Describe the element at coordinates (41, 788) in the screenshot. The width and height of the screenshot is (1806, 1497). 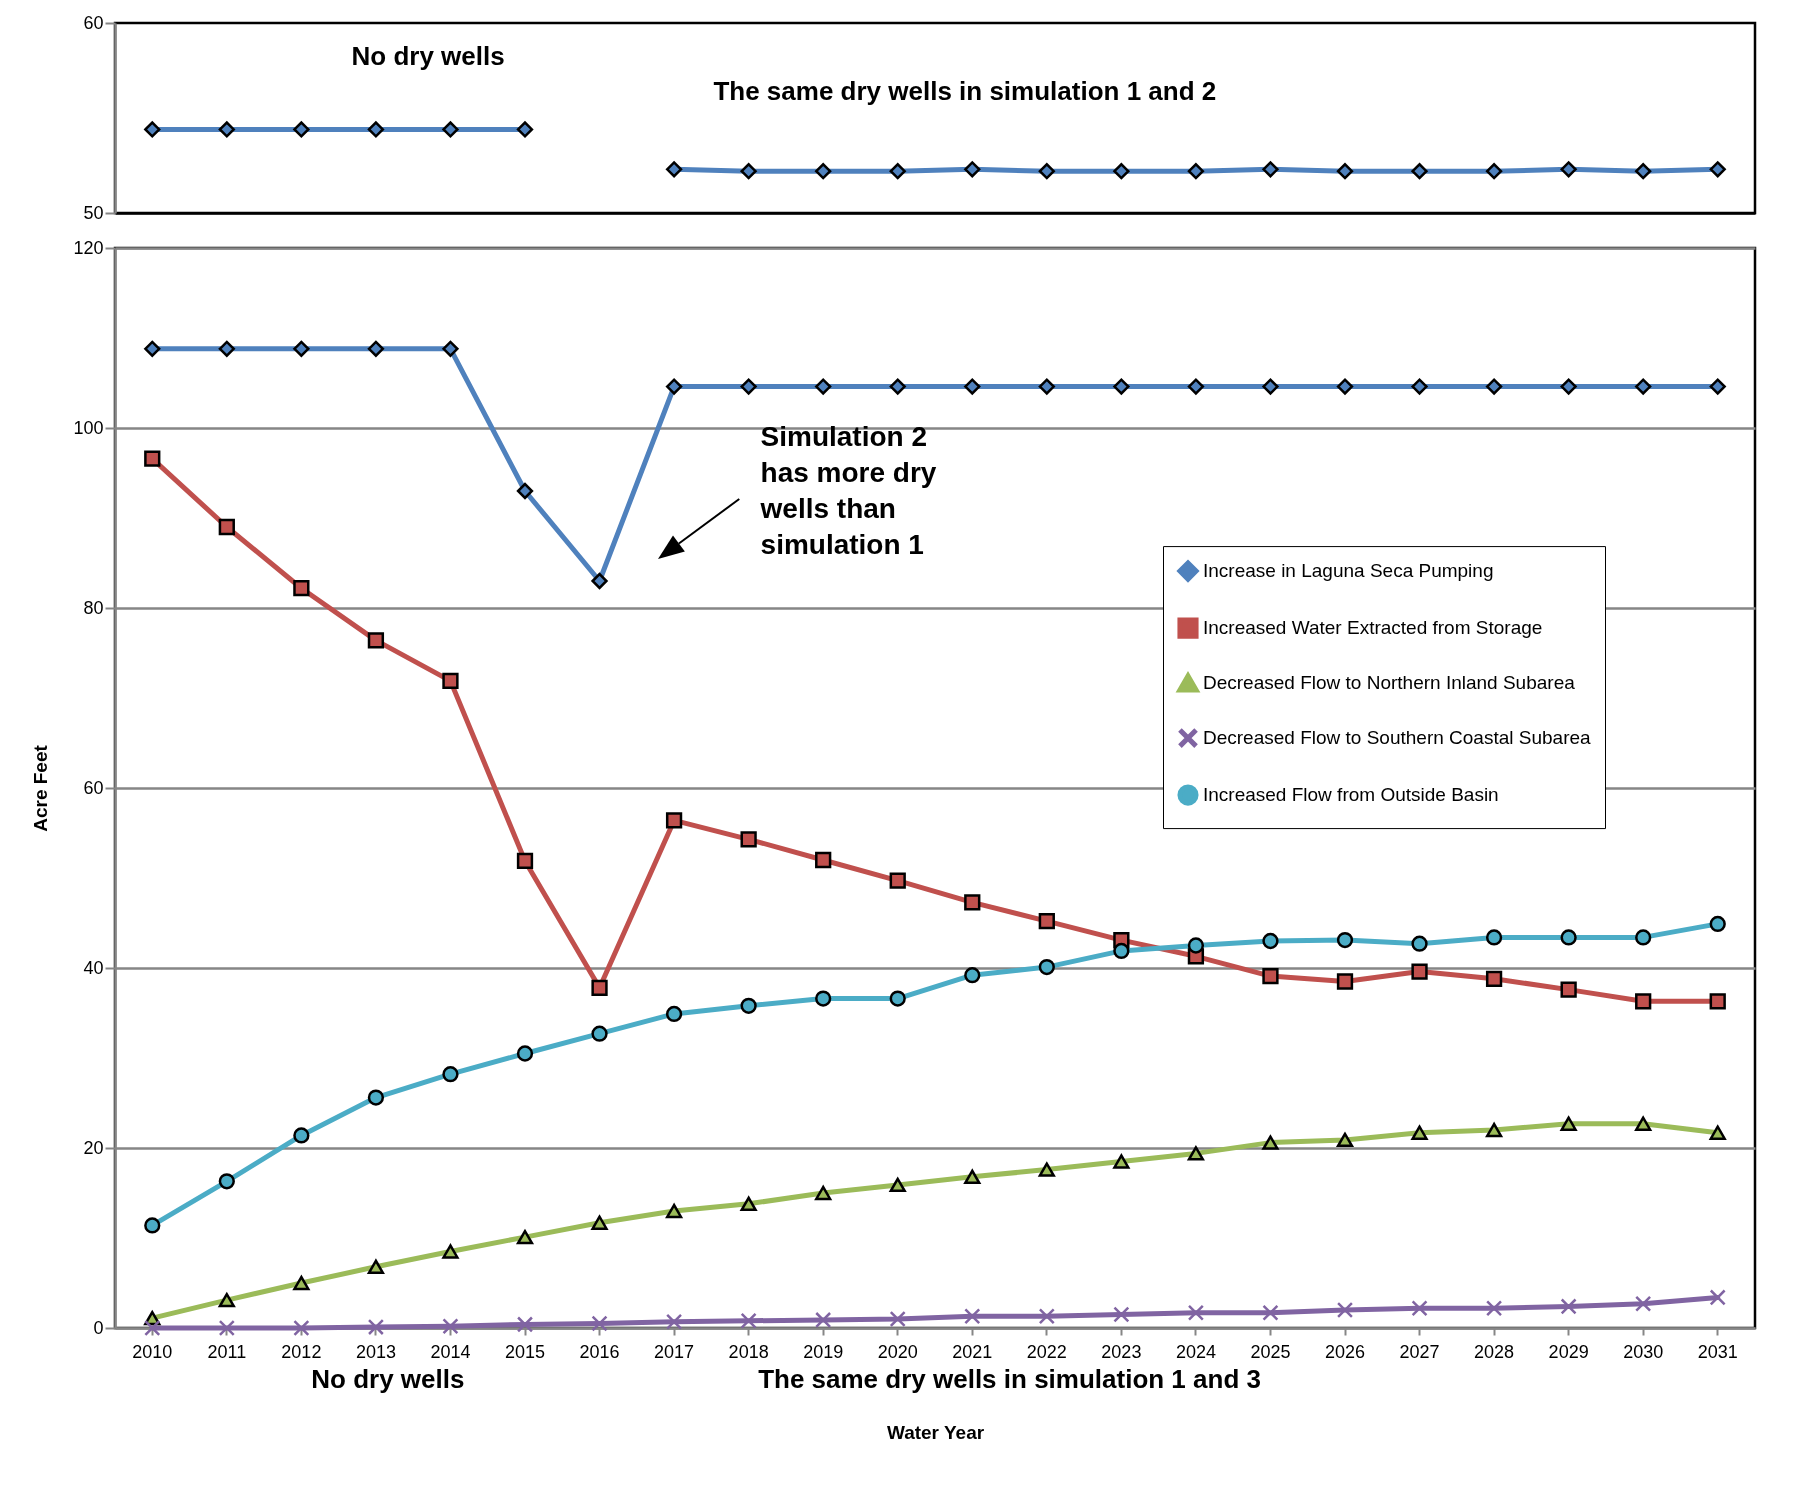
I see `y-axis-title: Acre Feet` at that location.